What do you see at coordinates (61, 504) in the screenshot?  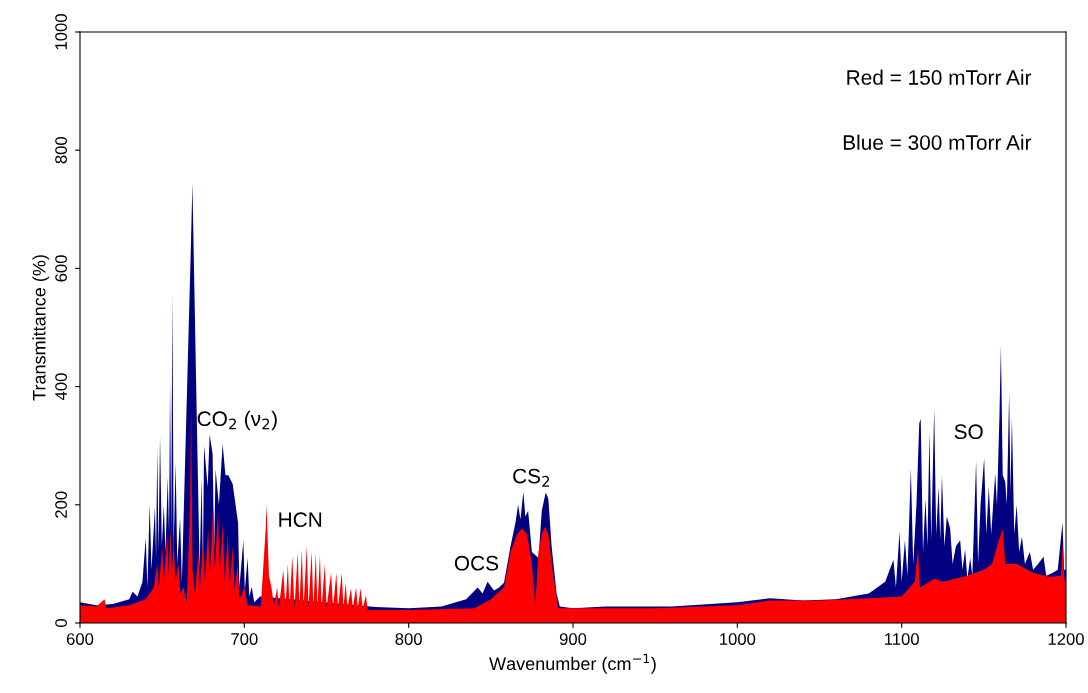 I see `y-tick-label: 200` at bounding box center [61, 504].